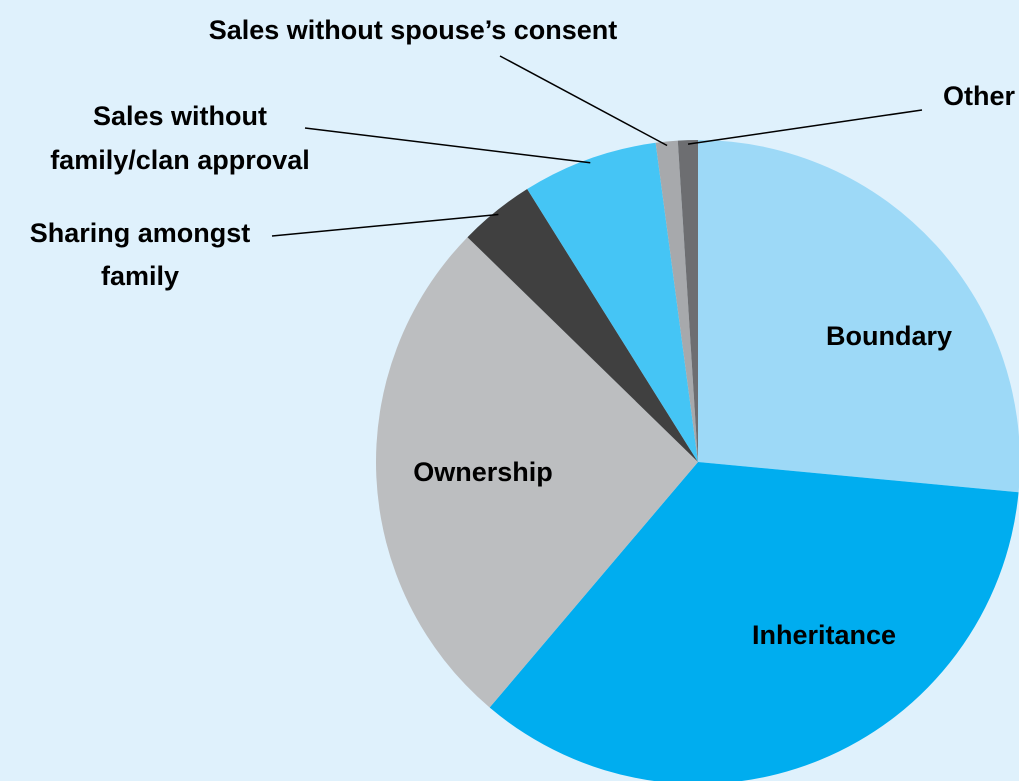 This screenshot has height=781, width=1019. Describe the element at coordinates (413, 30) in the screenshot. I see `slice-label: Sales without spouse’s consent` at that location.